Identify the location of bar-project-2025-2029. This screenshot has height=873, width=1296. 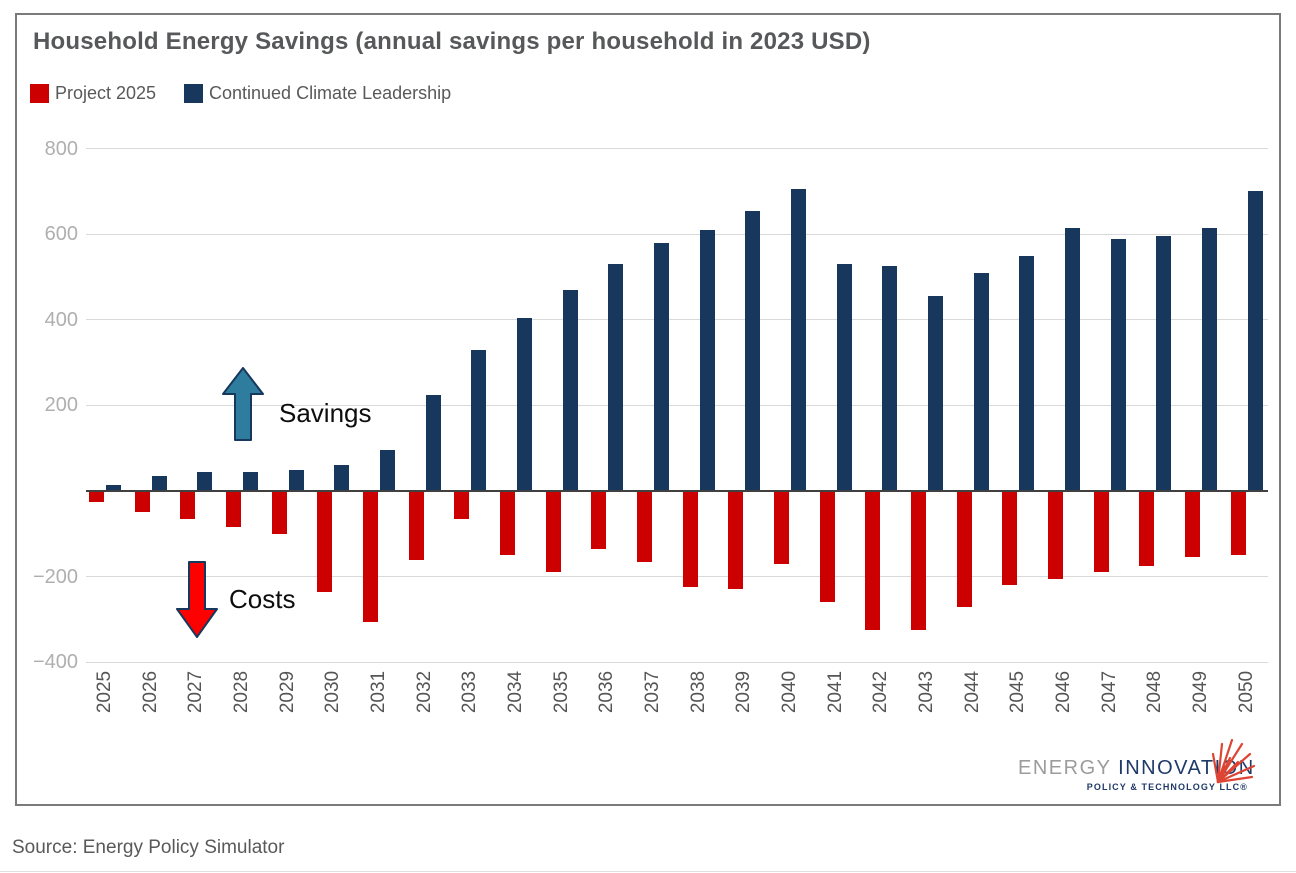
(279, 512).